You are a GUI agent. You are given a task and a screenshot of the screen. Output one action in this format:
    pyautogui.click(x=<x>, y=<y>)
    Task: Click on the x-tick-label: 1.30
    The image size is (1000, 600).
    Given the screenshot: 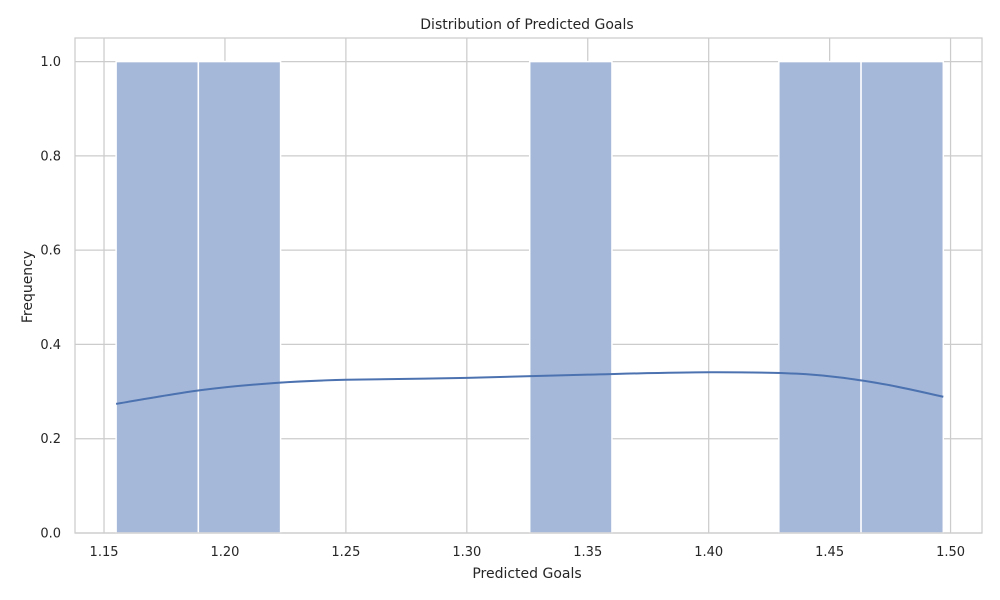 What is the action you would take?
    pyautogui.click(x=466, y=552)
    